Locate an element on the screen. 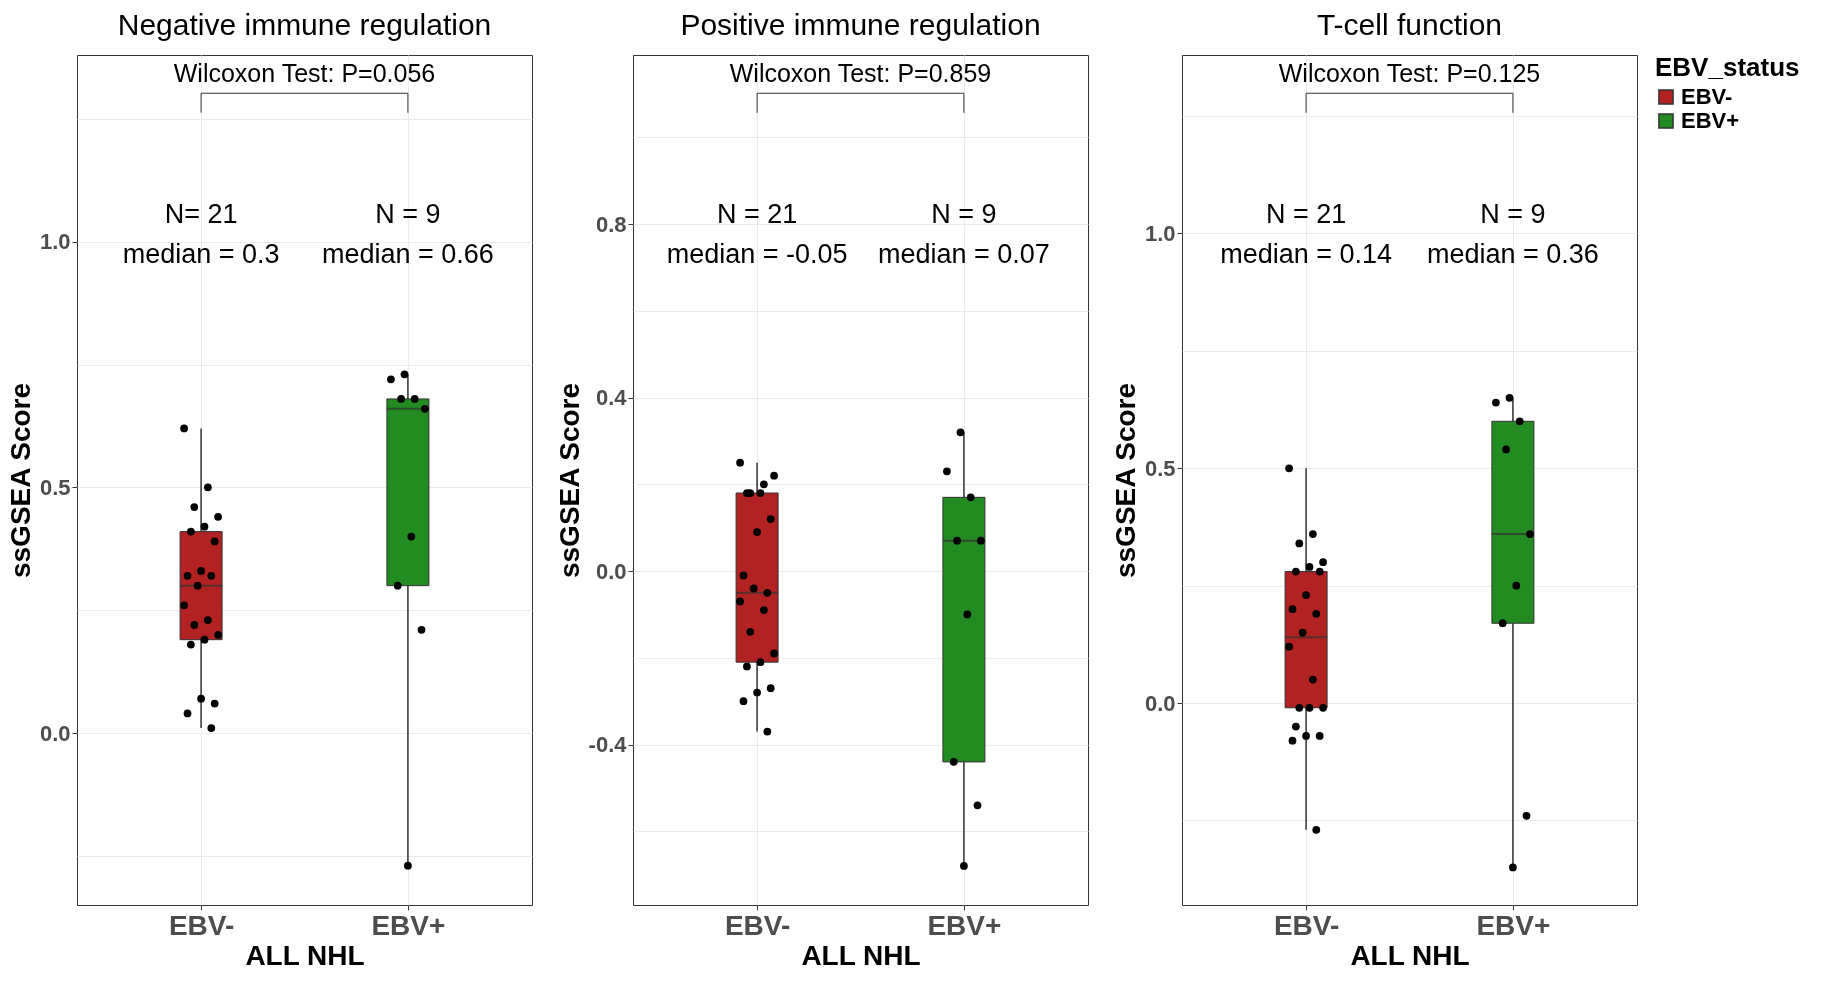  annotation: N= 21 is located at coordinates (201, 214).